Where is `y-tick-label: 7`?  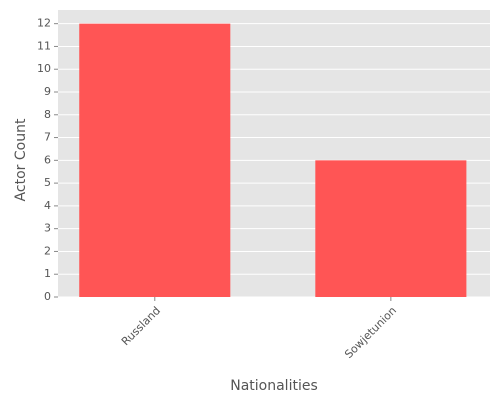
y-tick-label: 7 is located at coordinates (47, 137).